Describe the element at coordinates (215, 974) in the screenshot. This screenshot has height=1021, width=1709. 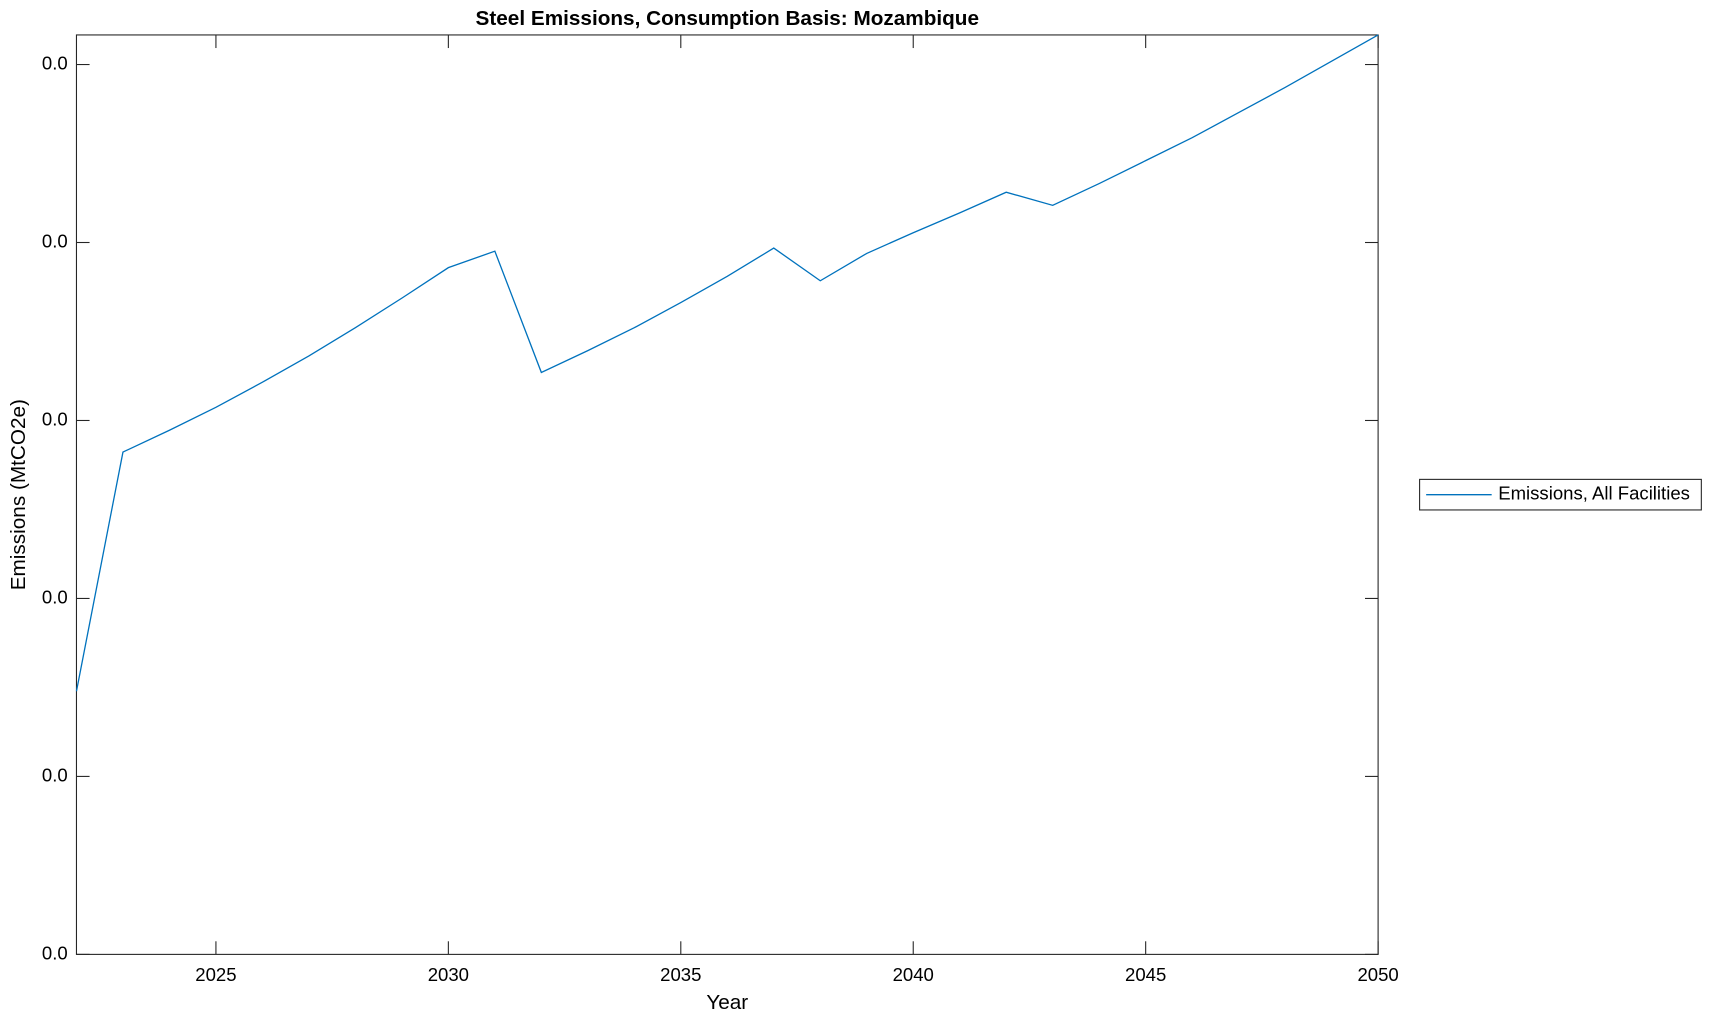
I see `x-tick-label: 2025` at that location.